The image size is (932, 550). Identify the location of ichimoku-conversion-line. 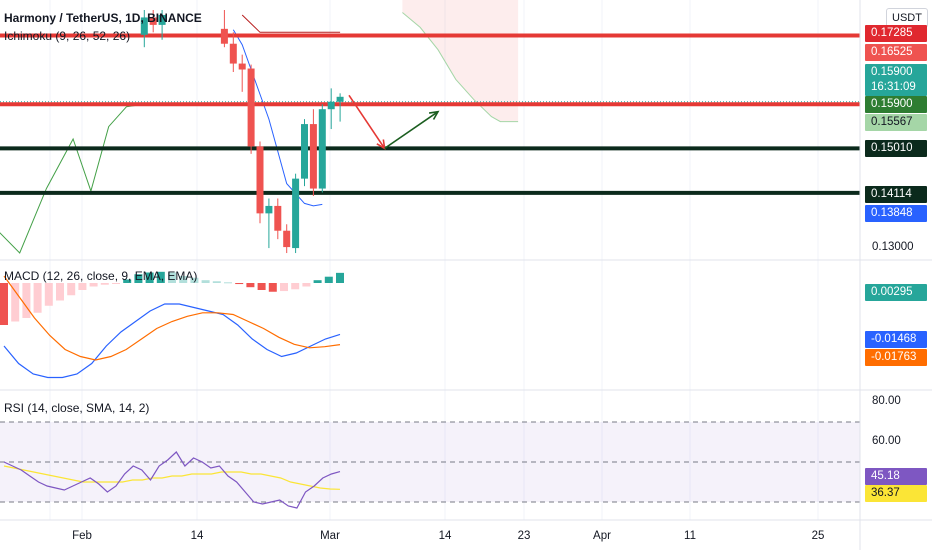
(277, 118).